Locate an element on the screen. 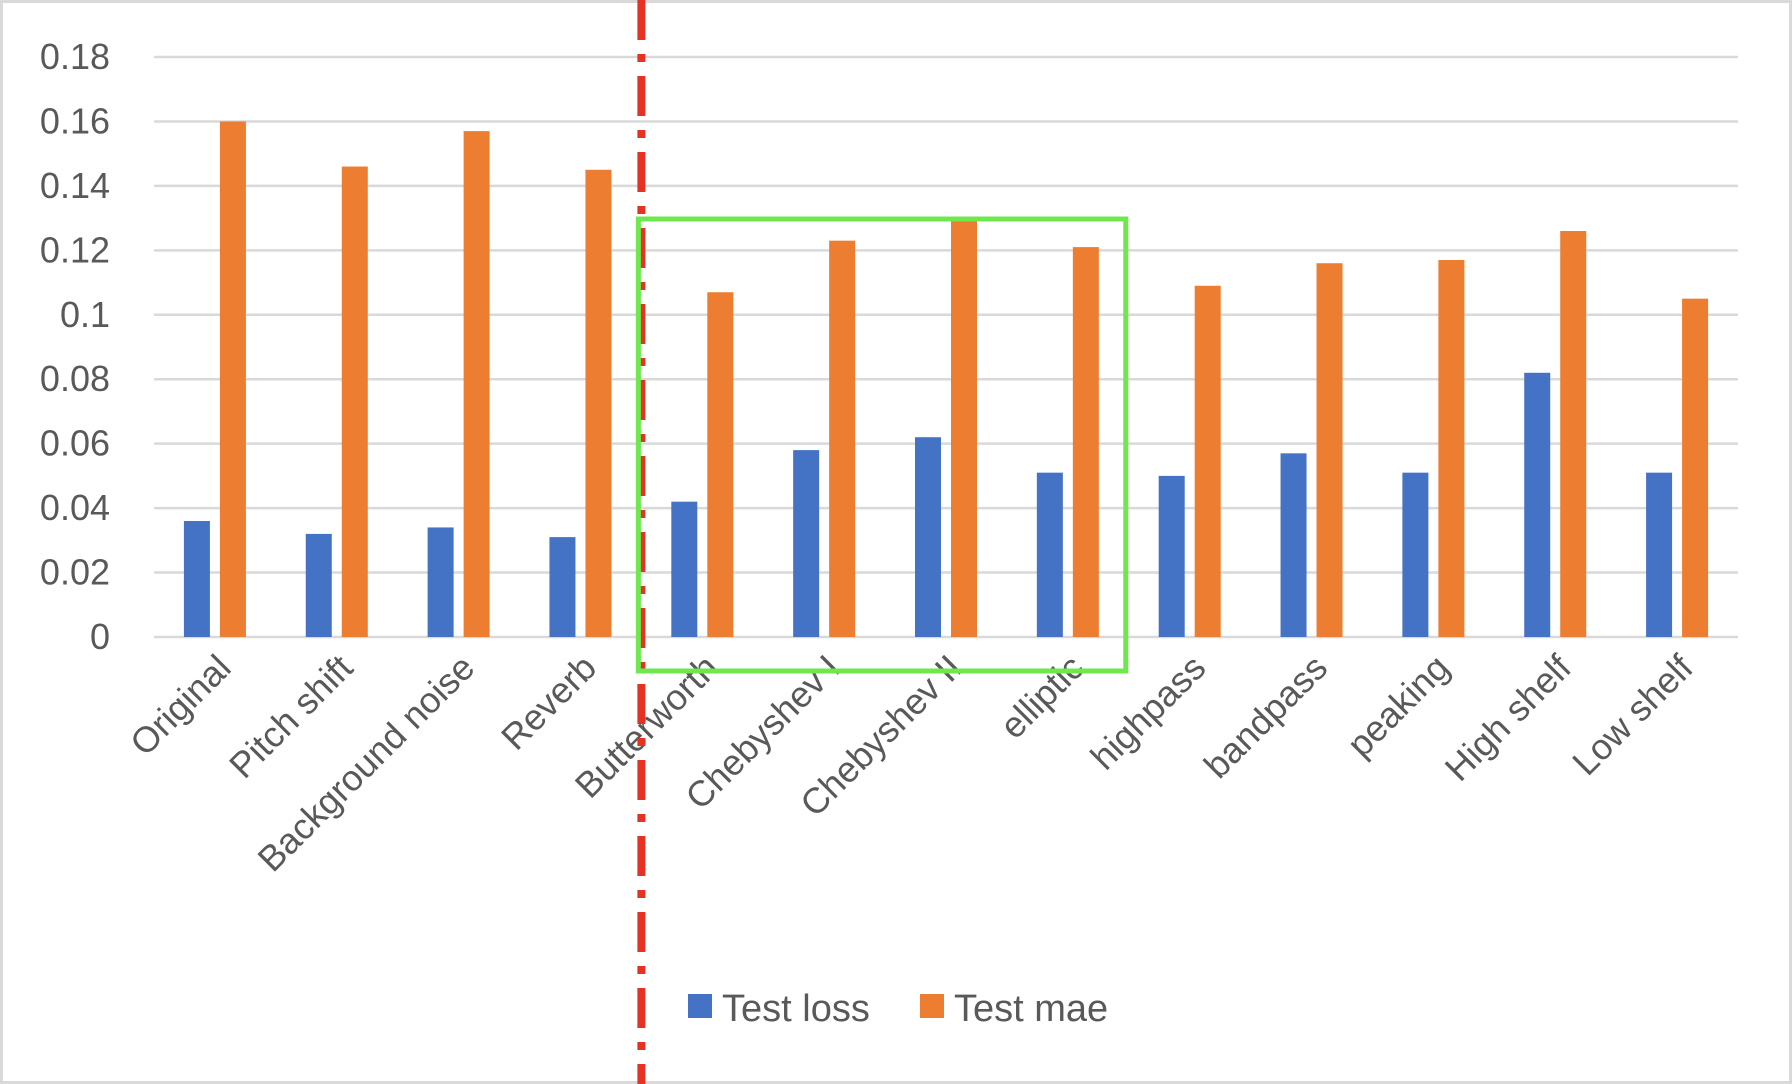 The image size is (1792, 1084). legend-label: Test loss is located at coordinates (796, 1009).